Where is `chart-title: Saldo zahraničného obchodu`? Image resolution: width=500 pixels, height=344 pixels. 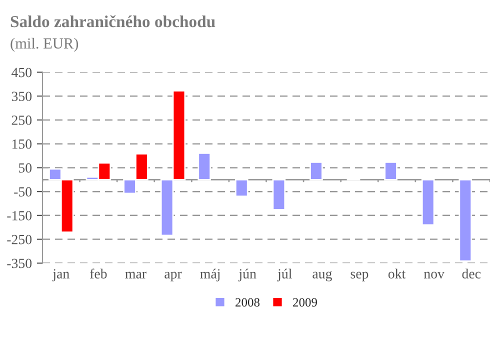
chart-title: Saldo zahraničného obchodu is located at coordinates (113, 21).